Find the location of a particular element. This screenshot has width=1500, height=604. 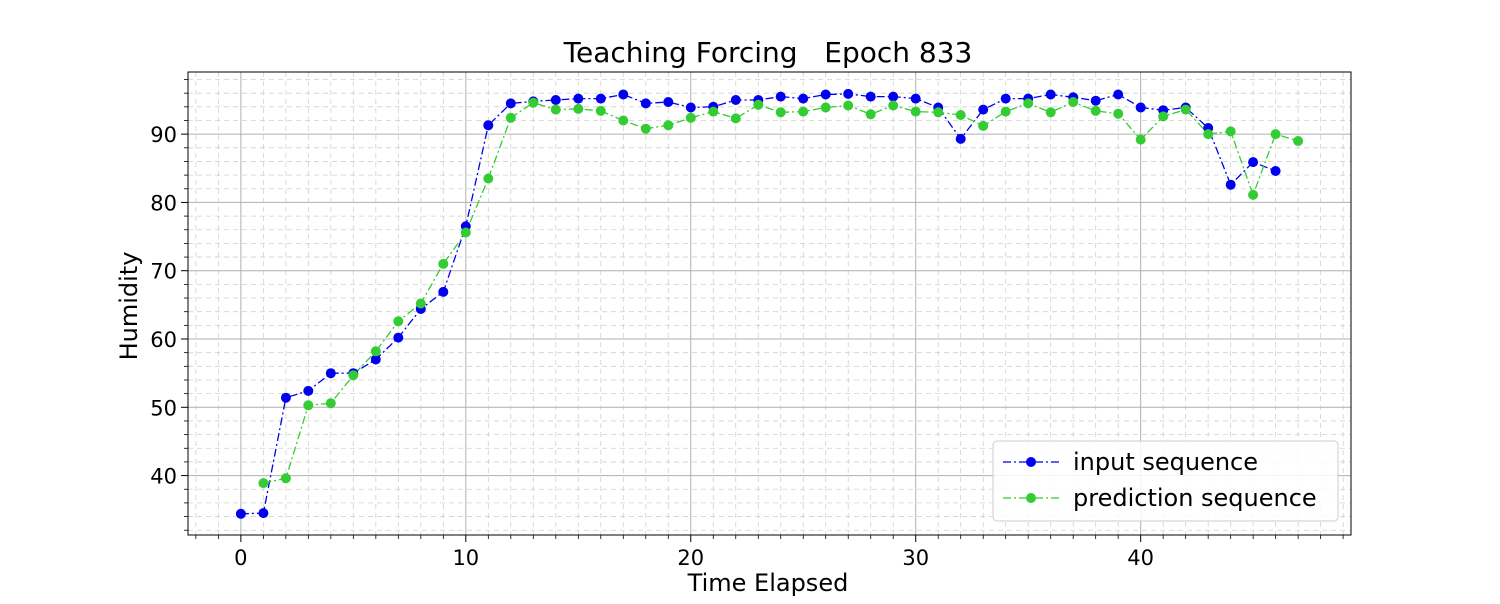

legend-label-input: input sequence is located at coordinates (1165, 462).